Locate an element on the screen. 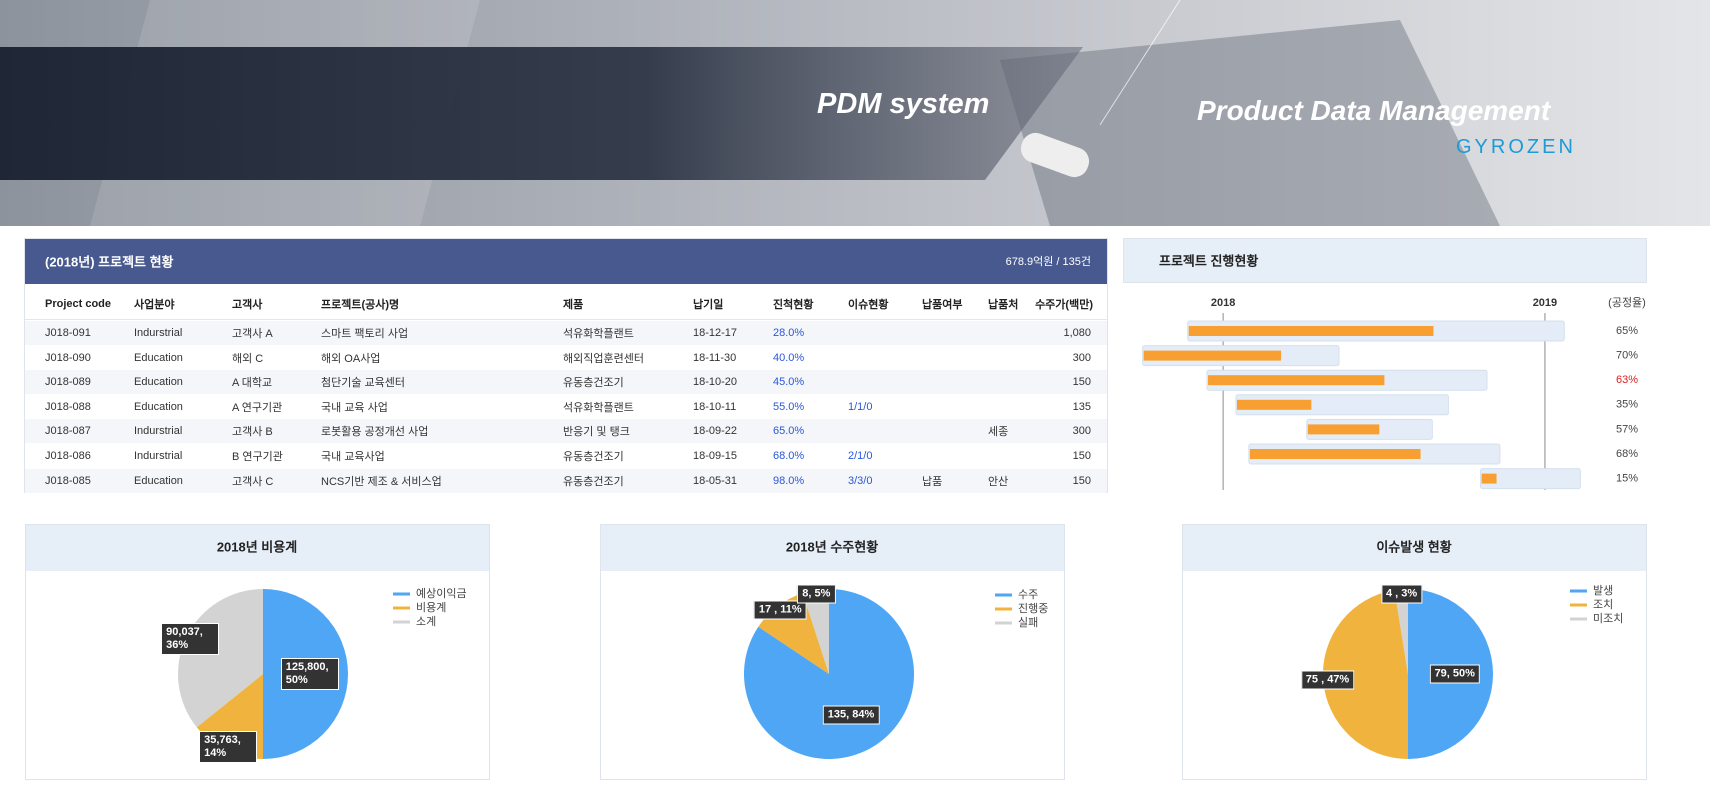 The height and width of the screenshot is (799, 1710). table-cell: 해외직업훈련센터 is located at coordinates (603, 358).